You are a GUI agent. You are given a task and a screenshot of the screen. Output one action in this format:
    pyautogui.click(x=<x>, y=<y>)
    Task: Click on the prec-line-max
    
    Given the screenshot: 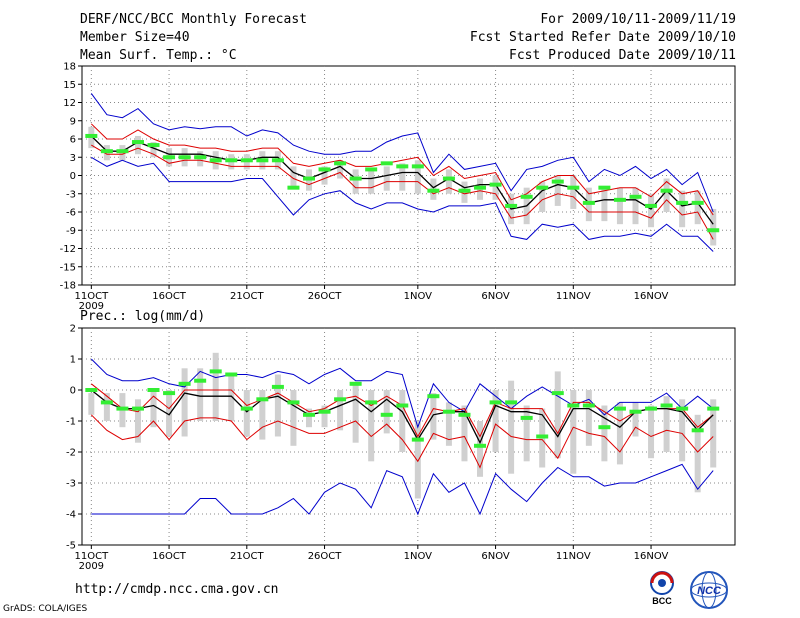 What is the action you would take?
    pyautogui.click(x=402, y=393)
    